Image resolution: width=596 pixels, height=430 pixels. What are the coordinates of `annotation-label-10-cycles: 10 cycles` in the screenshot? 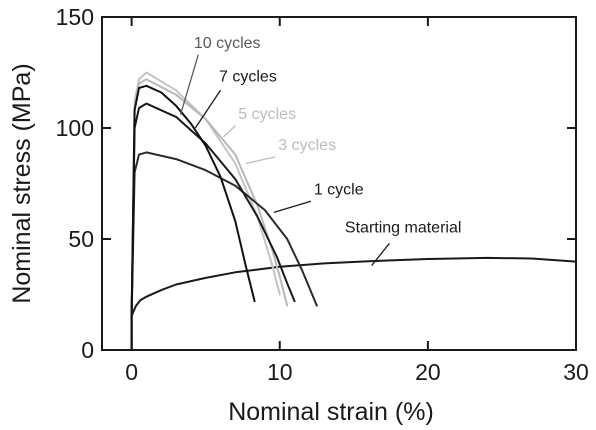 It's located at (227, 43).